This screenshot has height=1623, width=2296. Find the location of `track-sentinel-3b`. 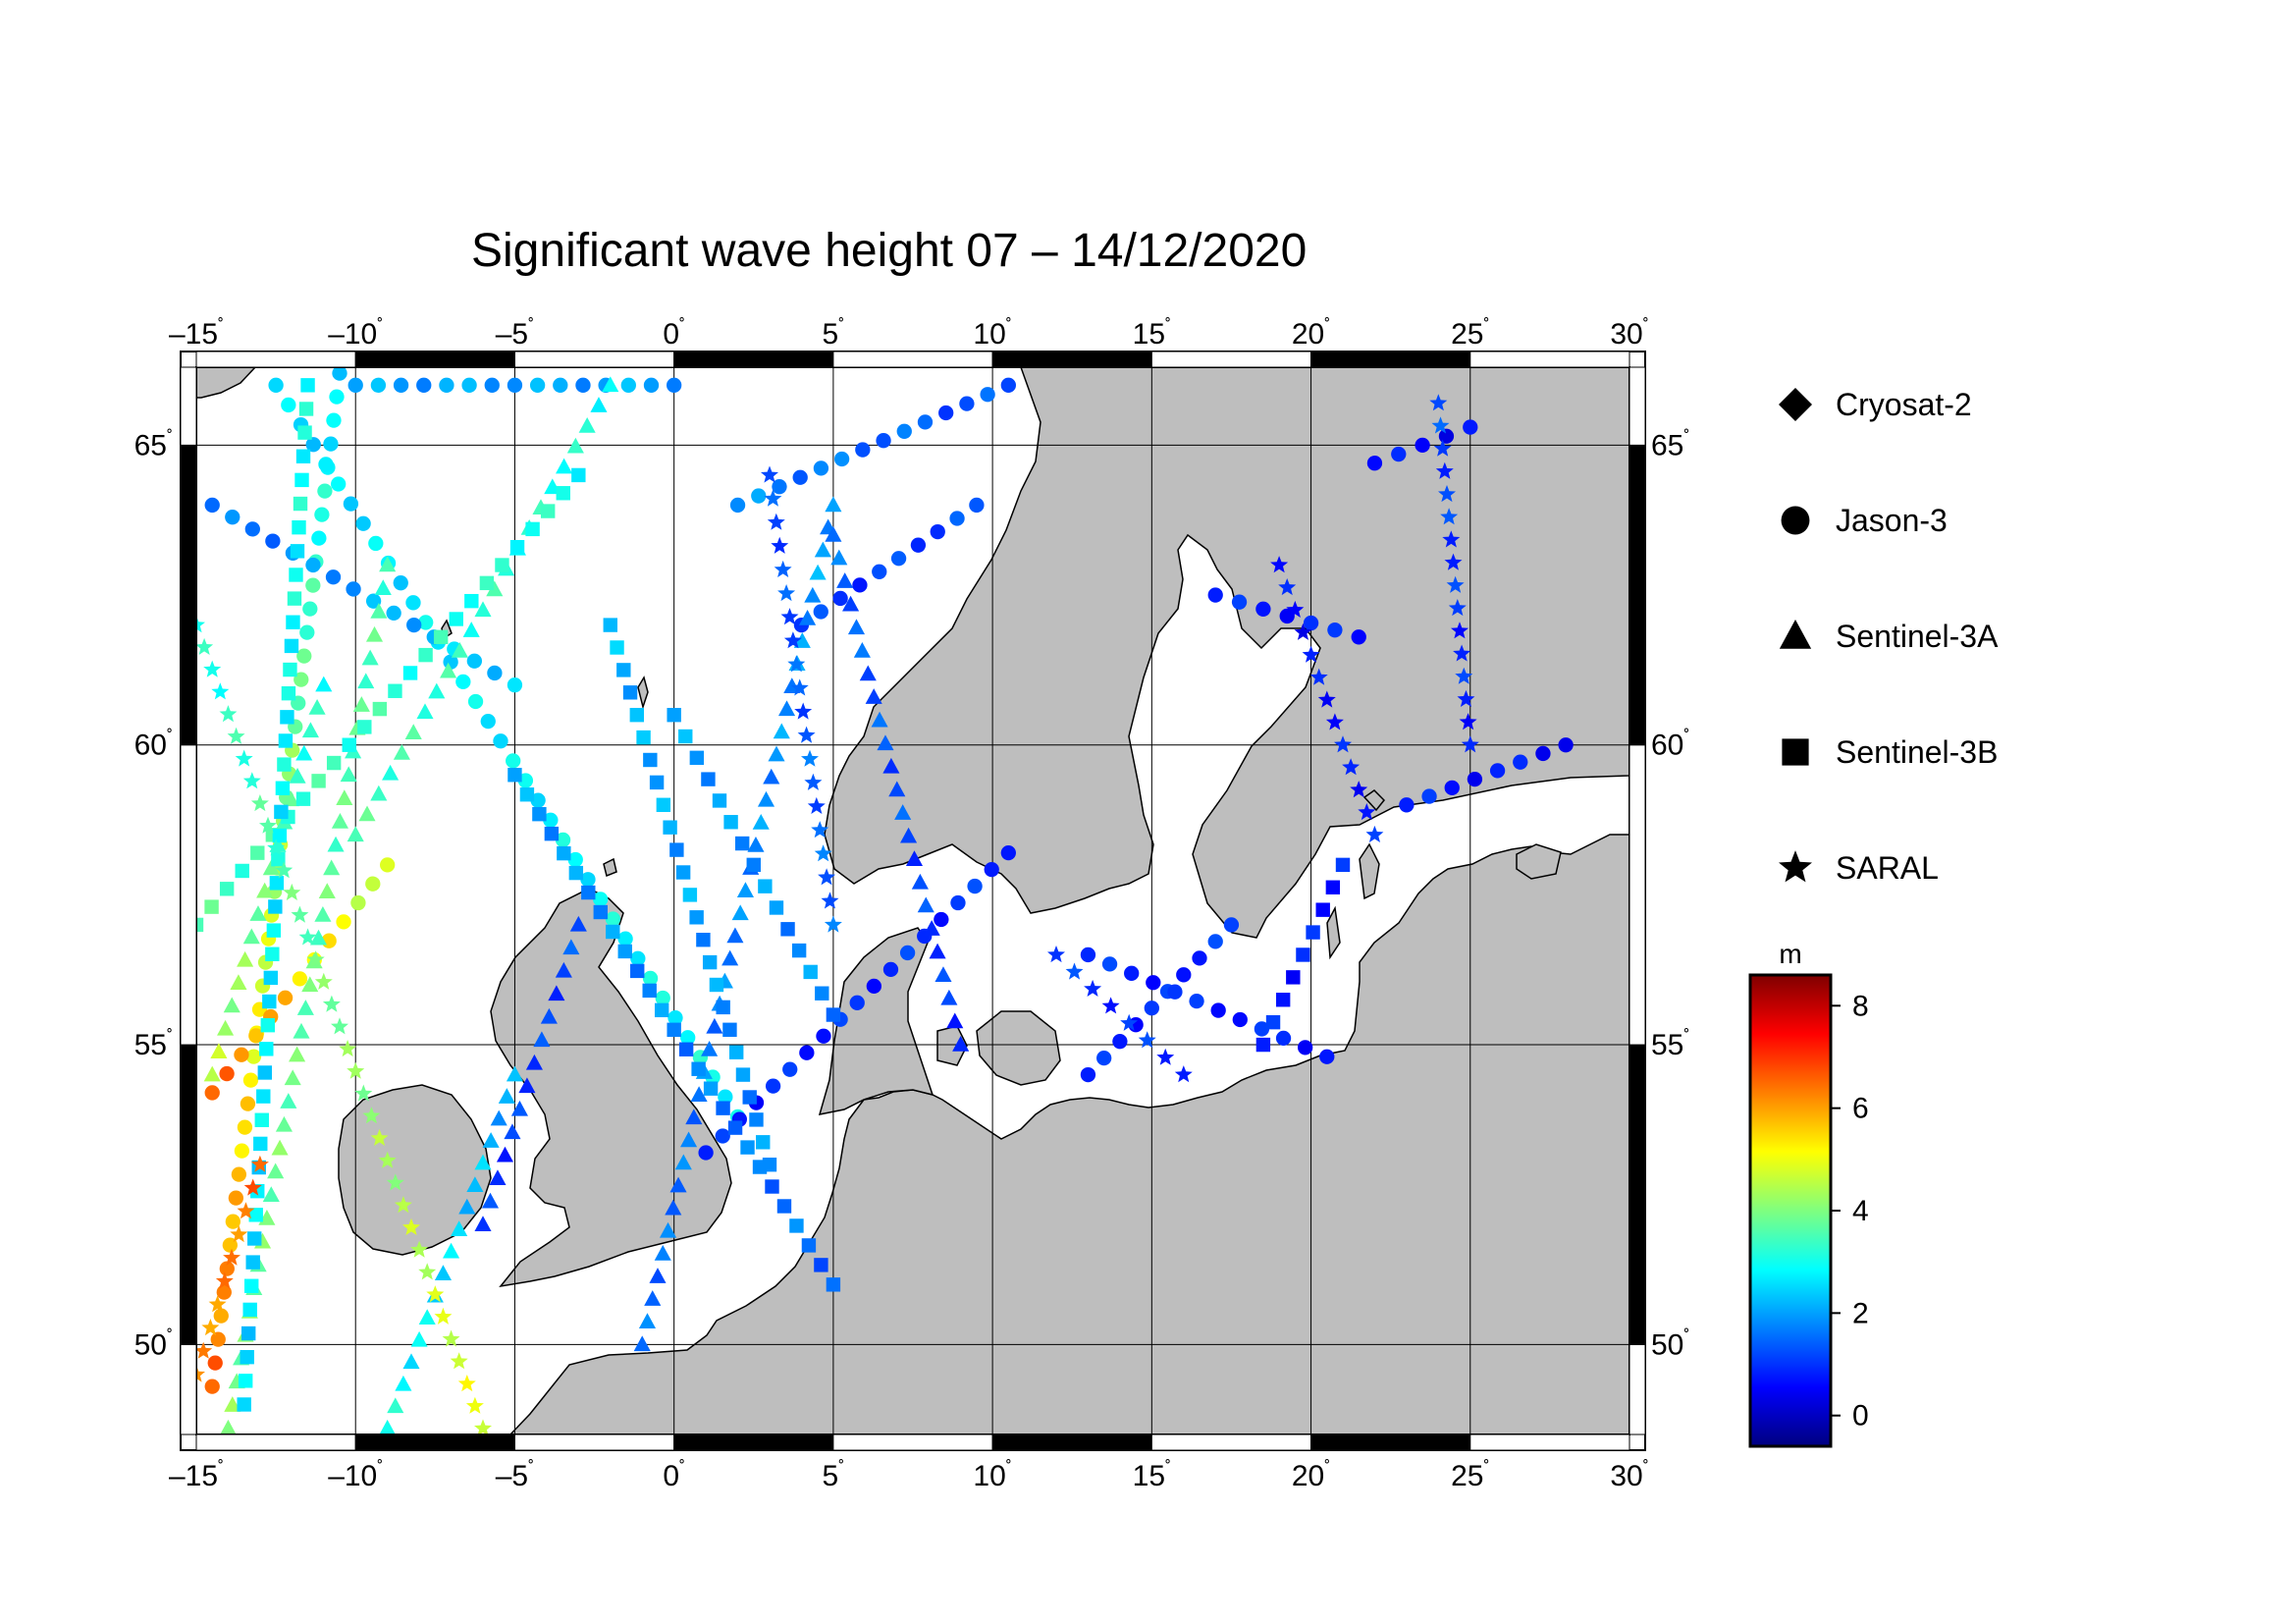

track-sentinel-3b is located at coordinates (276, 895).